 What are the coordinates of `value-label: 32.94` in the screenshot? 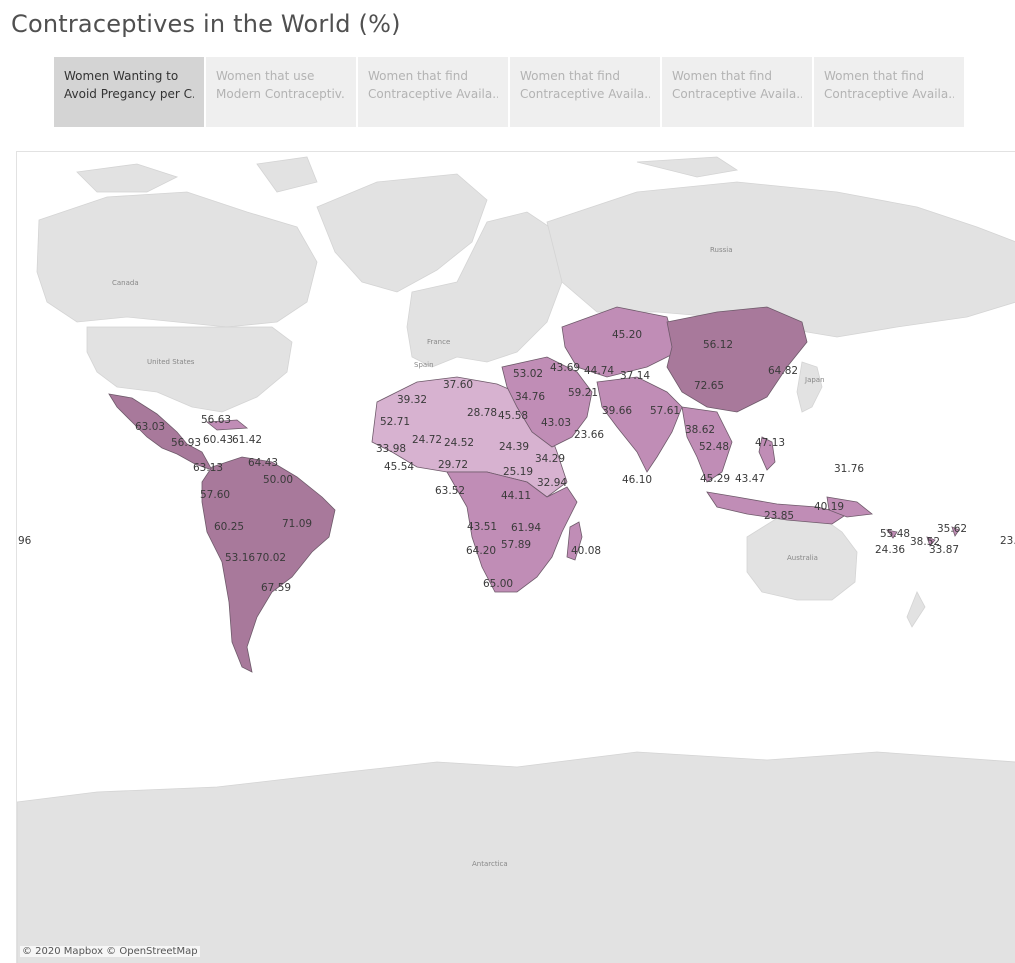 It's located at (552, 483).